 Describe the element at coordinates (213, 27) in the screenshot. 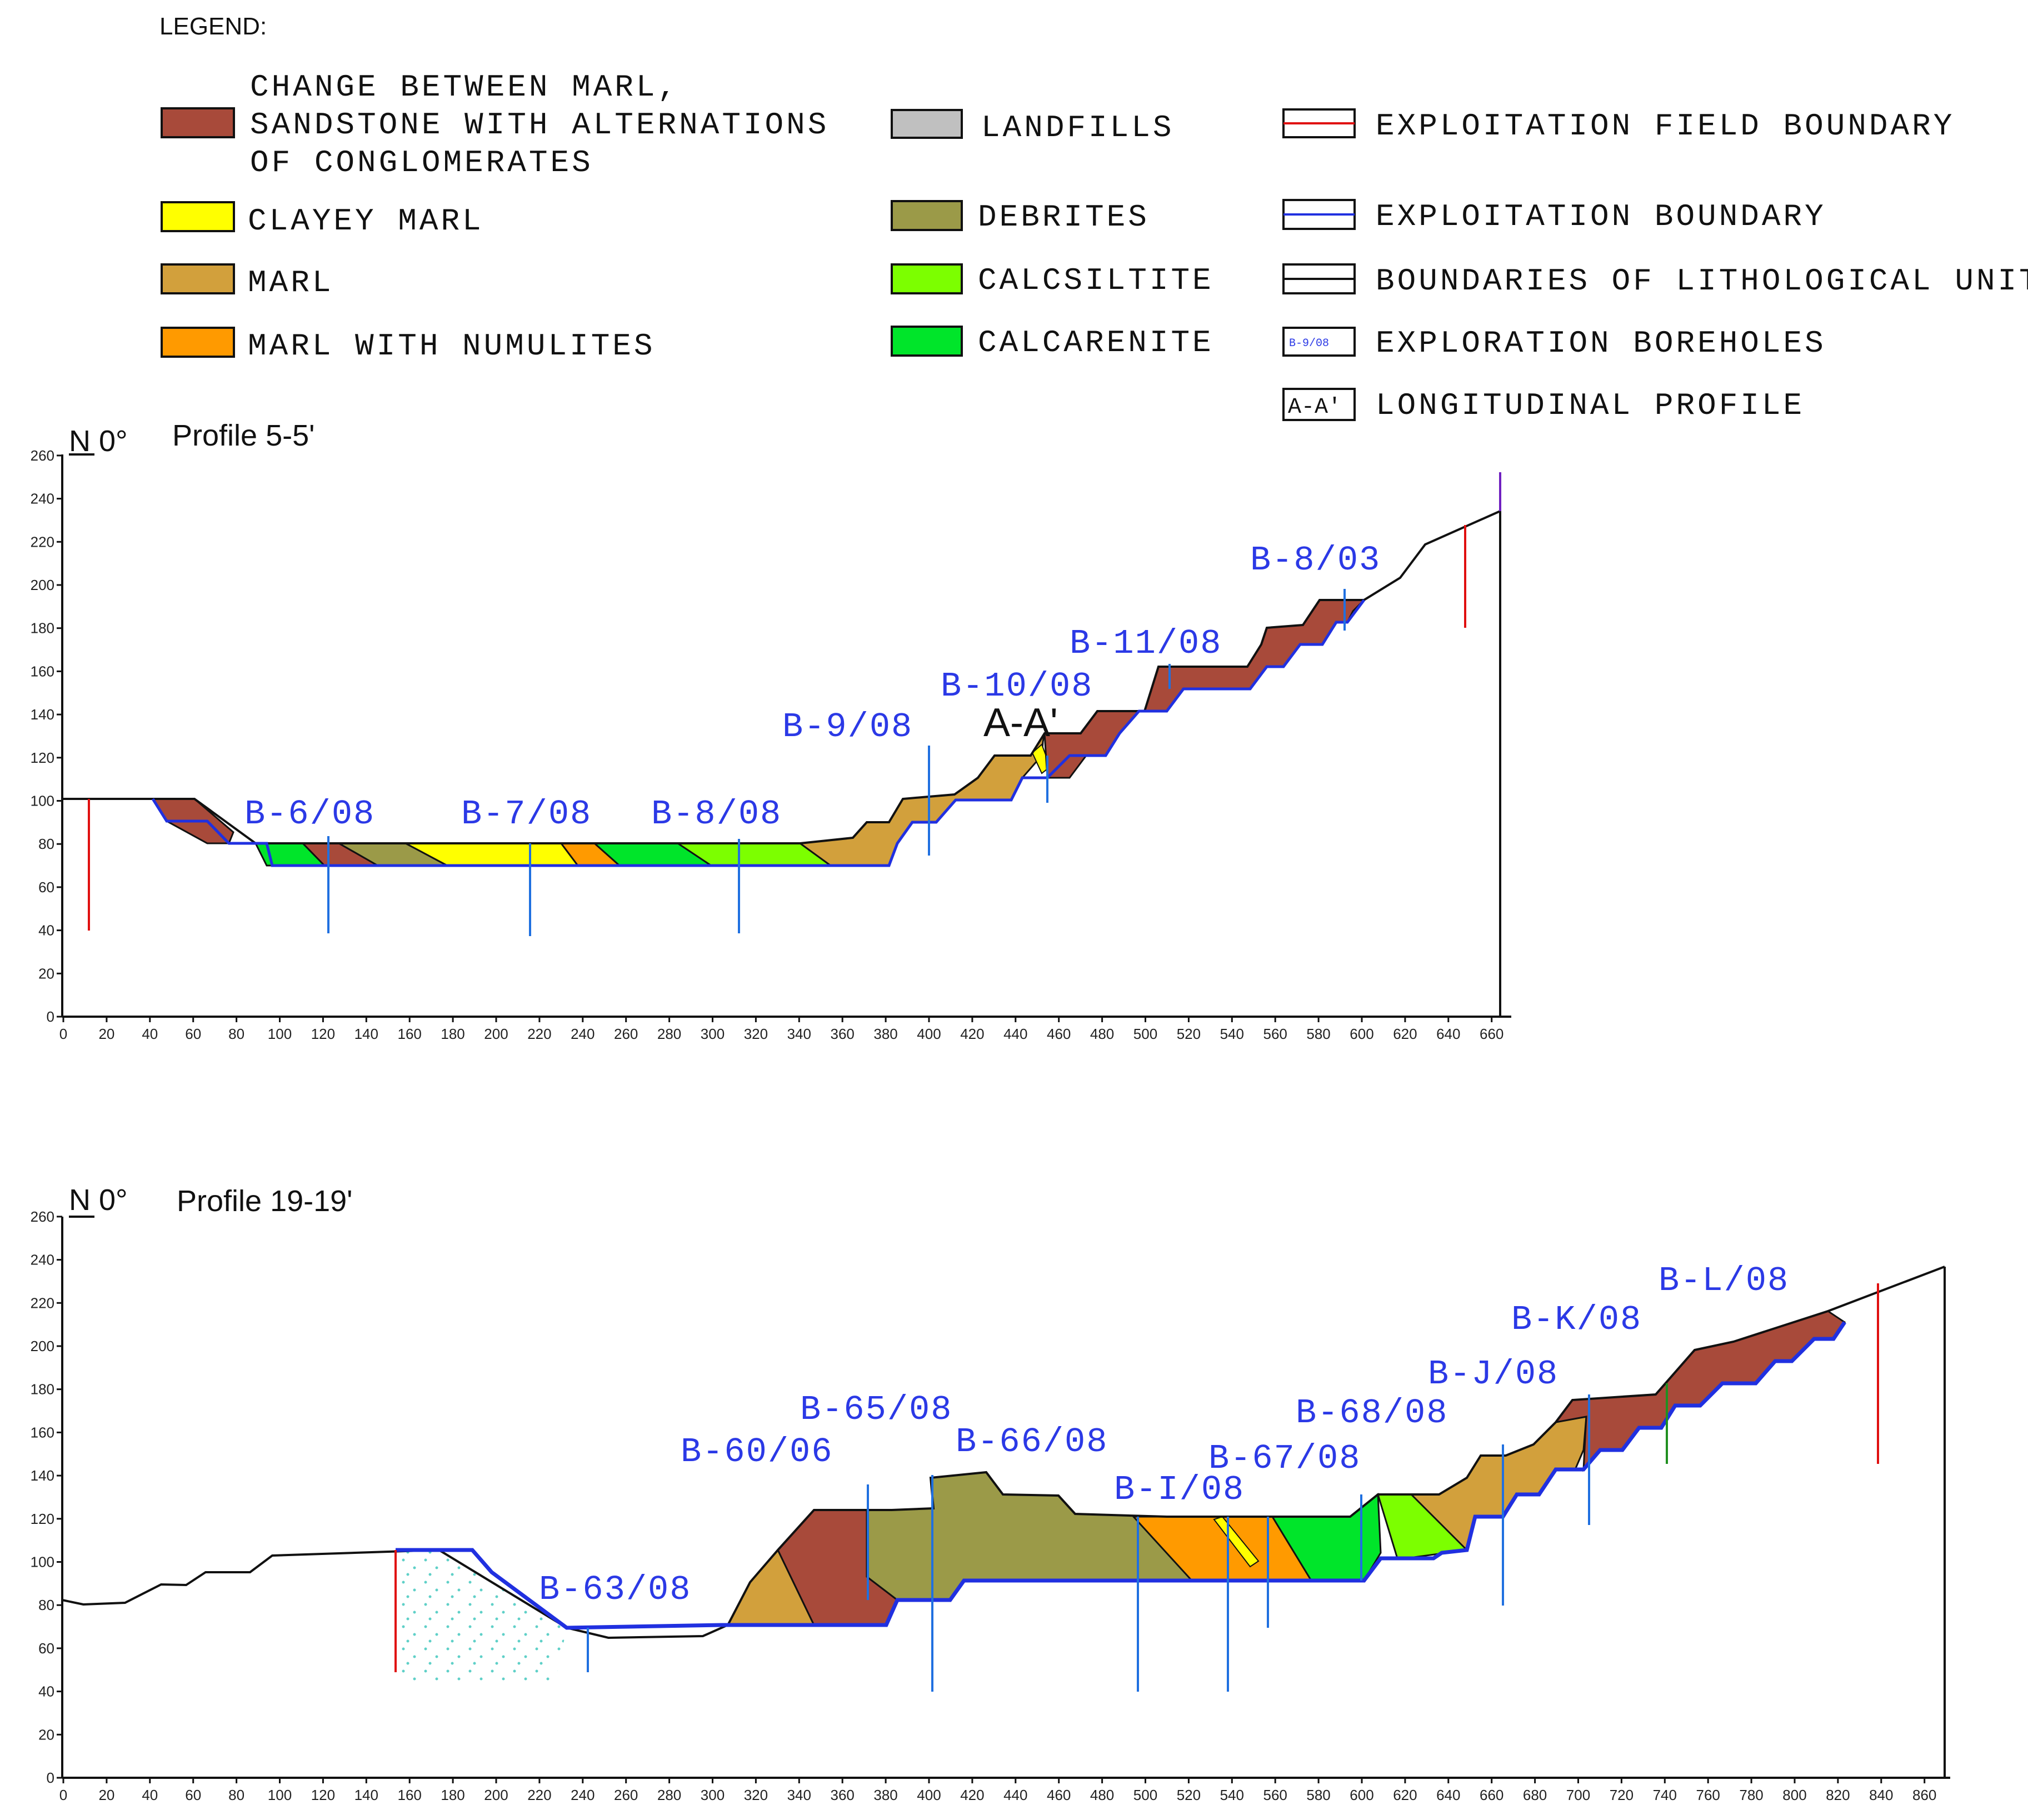

I see `legend-heading: LEGEND:` at that location.